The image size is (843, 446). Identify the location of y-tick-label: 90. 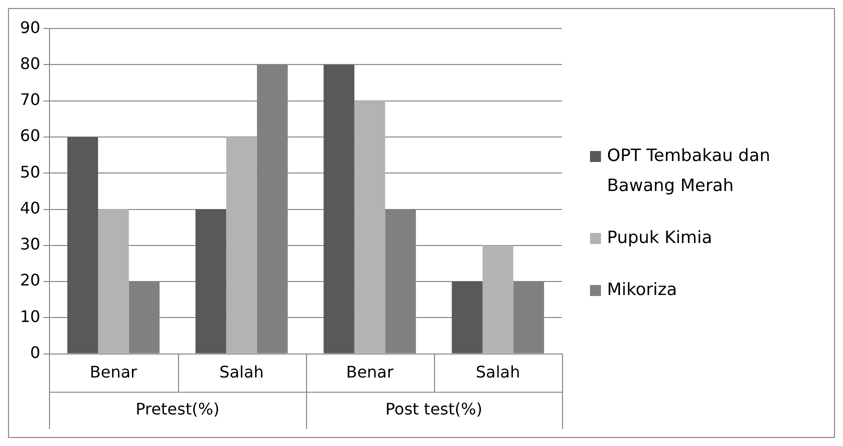
(30, 26).